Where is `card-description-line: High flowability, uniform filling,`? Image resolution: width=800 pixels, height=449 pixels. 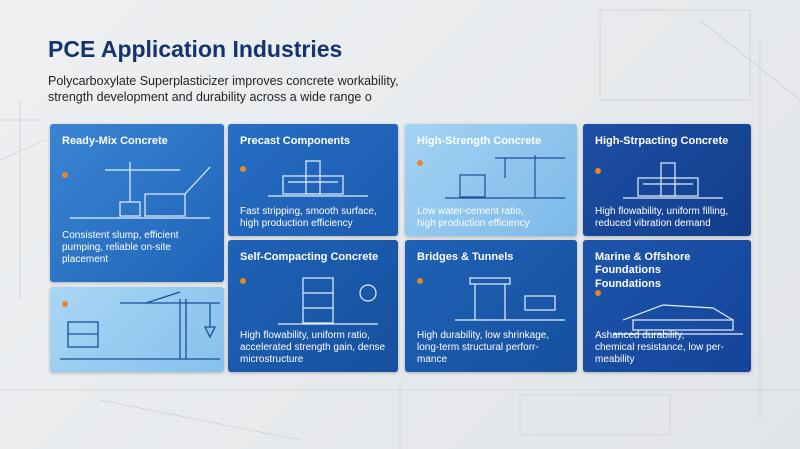
card-description-line: High flowability, uniform filling, is located at coordinates (662, 211).